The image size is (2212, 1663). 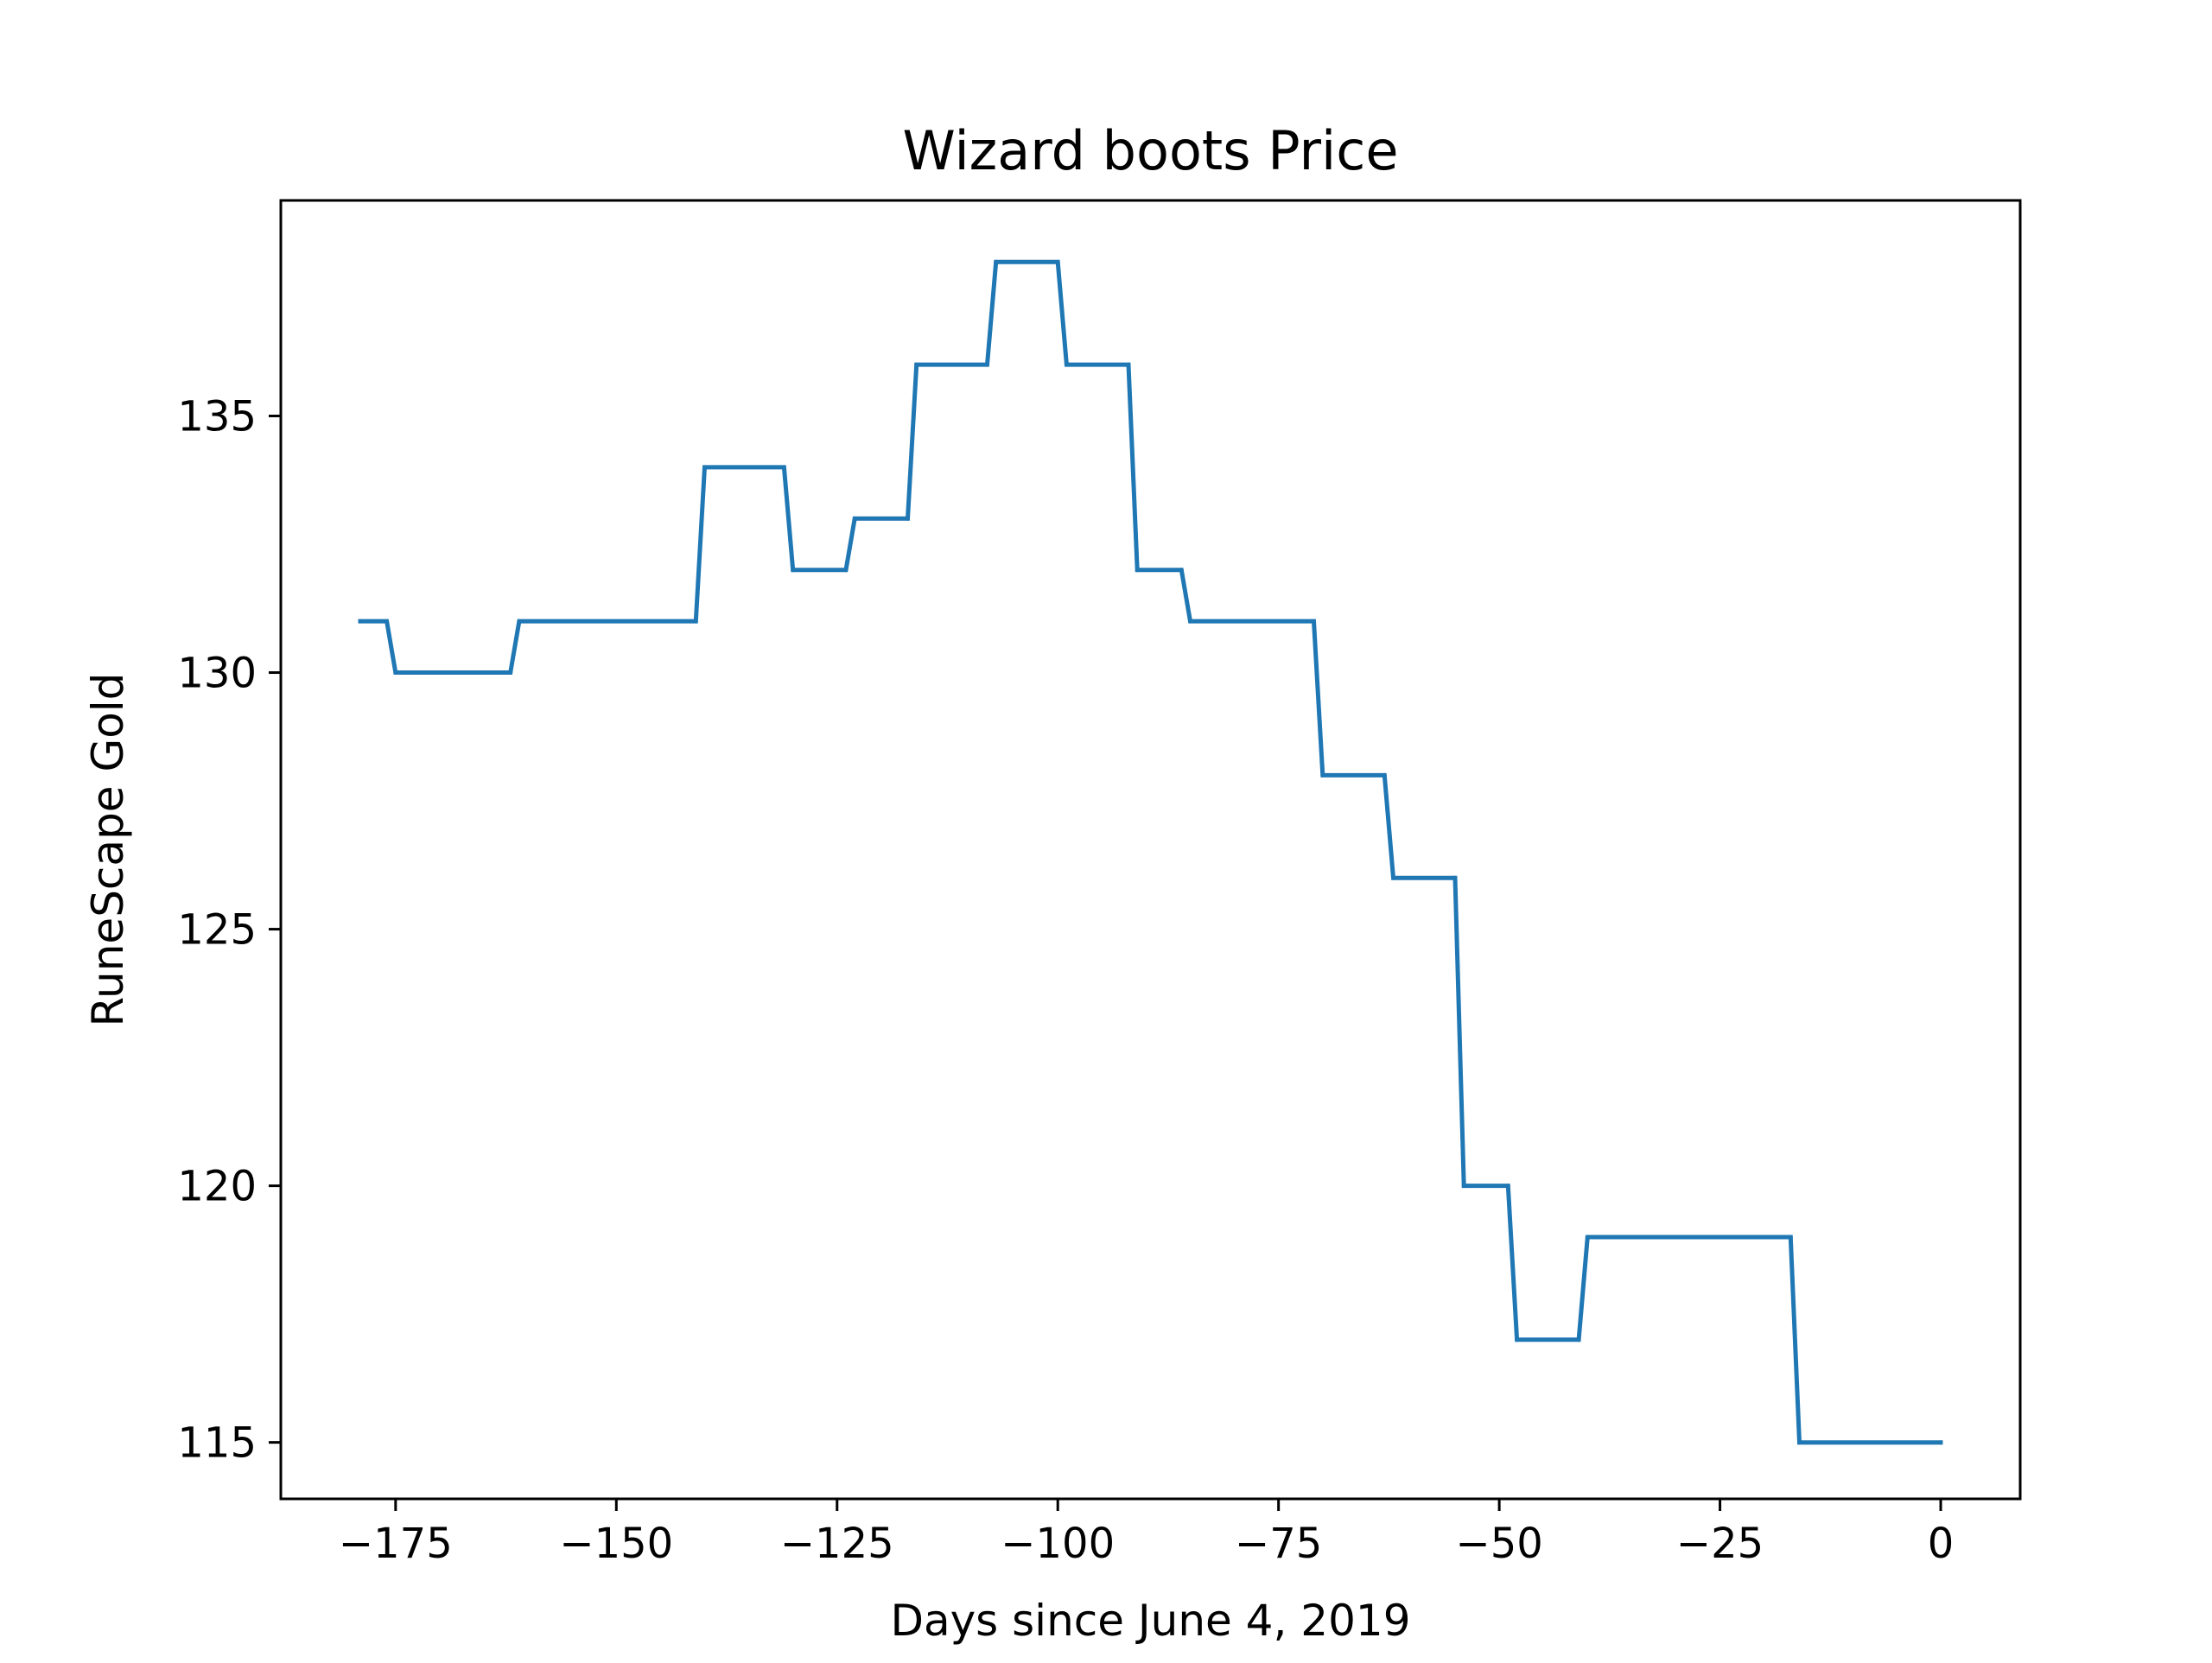 What do you see at coordinates (1150, 1621) in the screenshot?
I see `x-axis-label: Days since June 4, 2019` at bounding box center [1150, 1621].